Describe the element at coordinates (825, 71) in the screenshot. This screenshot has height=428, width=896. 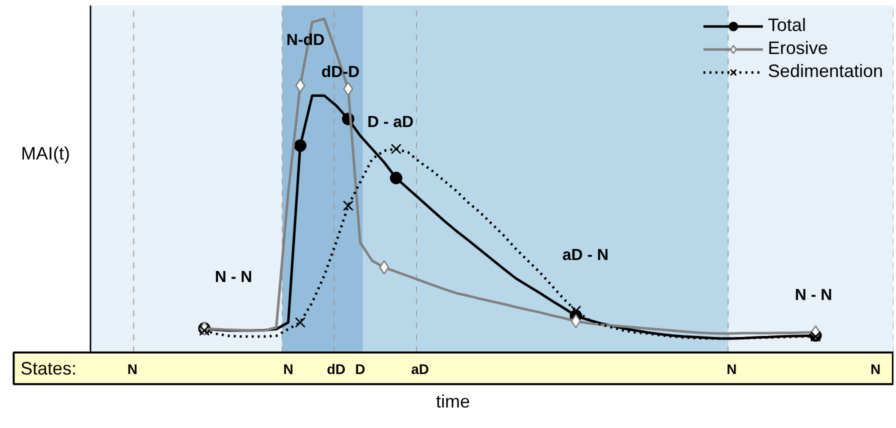
I see `legend-label: Sedimentation` at that location.